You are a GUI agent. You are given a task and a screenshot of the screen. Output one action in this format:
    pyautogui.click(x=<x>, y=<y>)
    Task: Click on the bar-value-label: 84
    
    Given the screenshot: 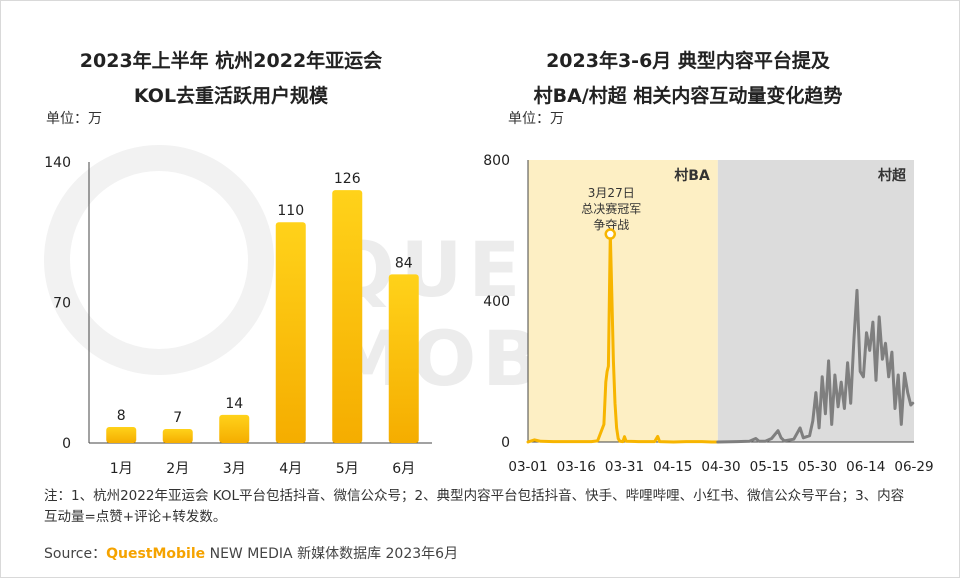 What is the action you would take?
    pyautogui.click(x=404, y=263)
    